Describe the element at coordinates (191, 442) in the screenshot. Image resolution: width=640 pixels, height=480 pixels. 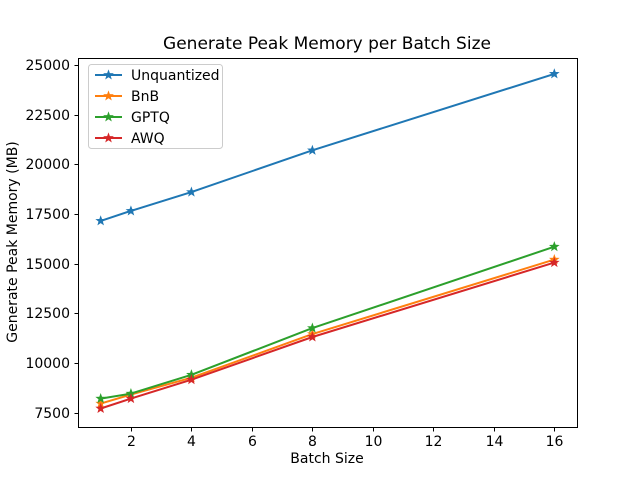
I see `x-tick-label: 4` at that location.